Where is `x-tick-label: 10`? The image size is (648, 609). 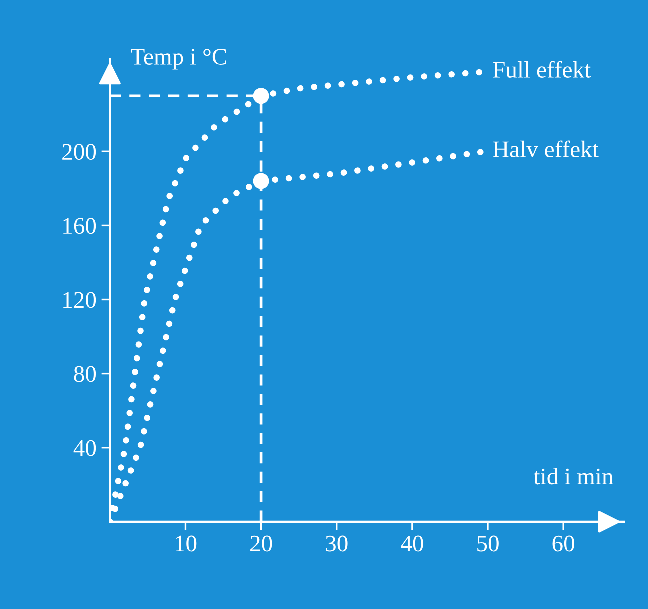
x-tick-label: 10 is located at coordinates (186, 544).